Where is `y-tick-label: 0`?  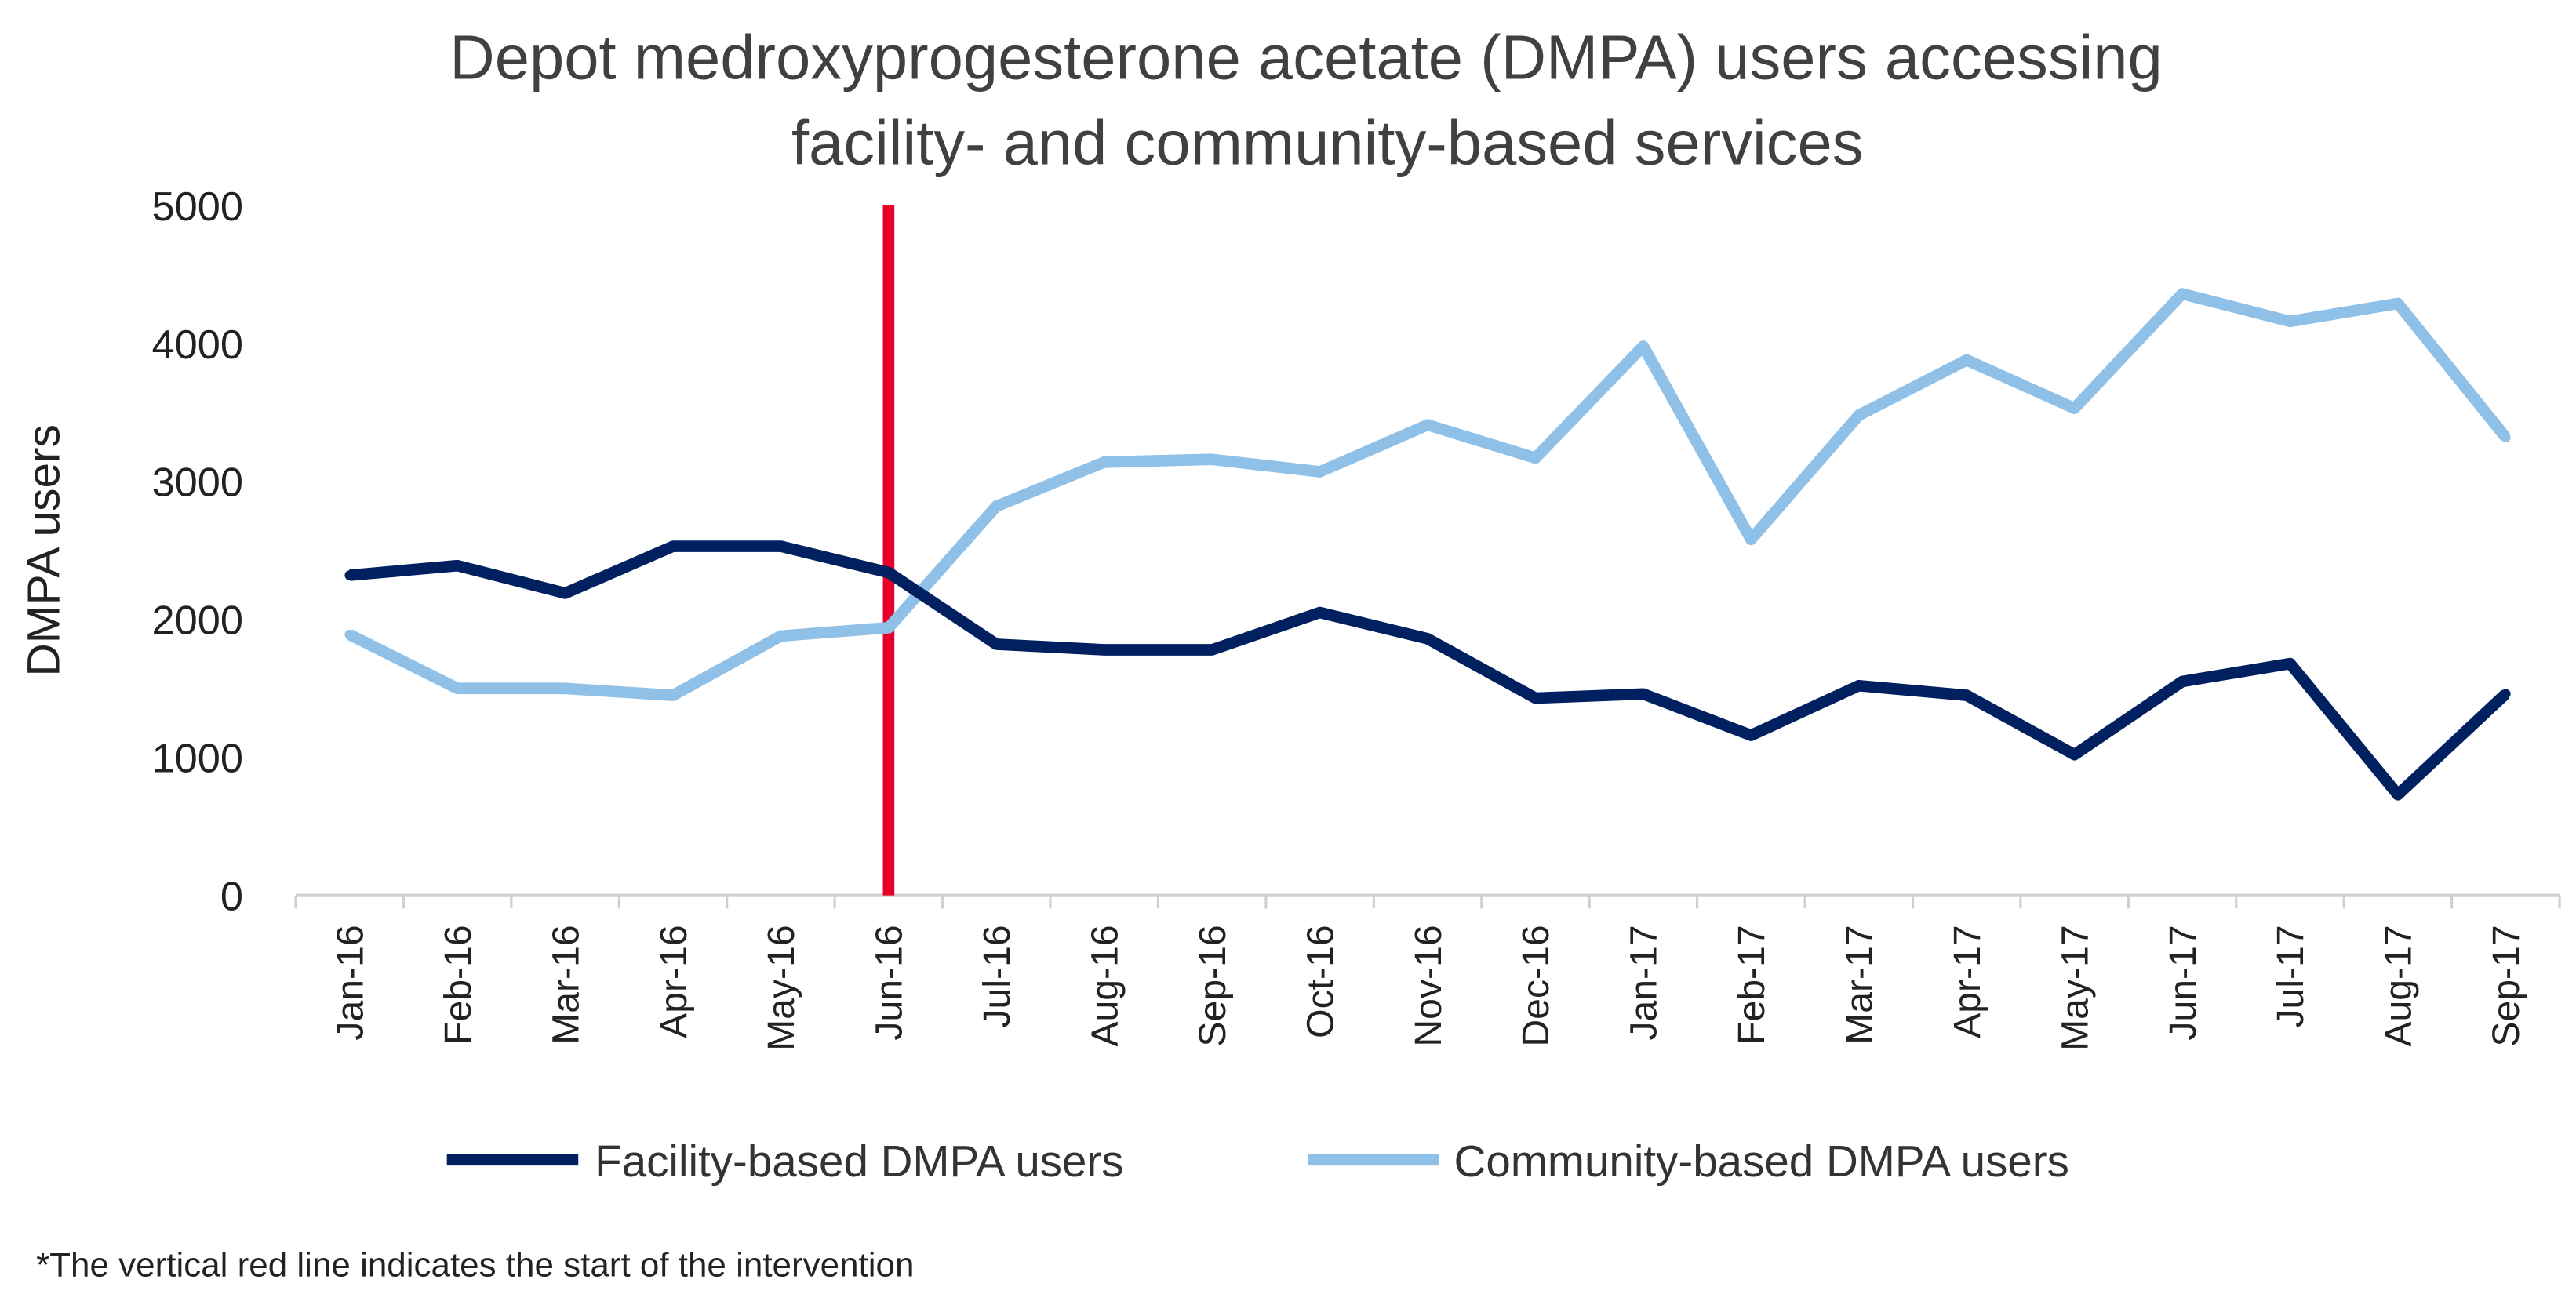 y-tick-label: 0 is located at coordinates (231, 897).